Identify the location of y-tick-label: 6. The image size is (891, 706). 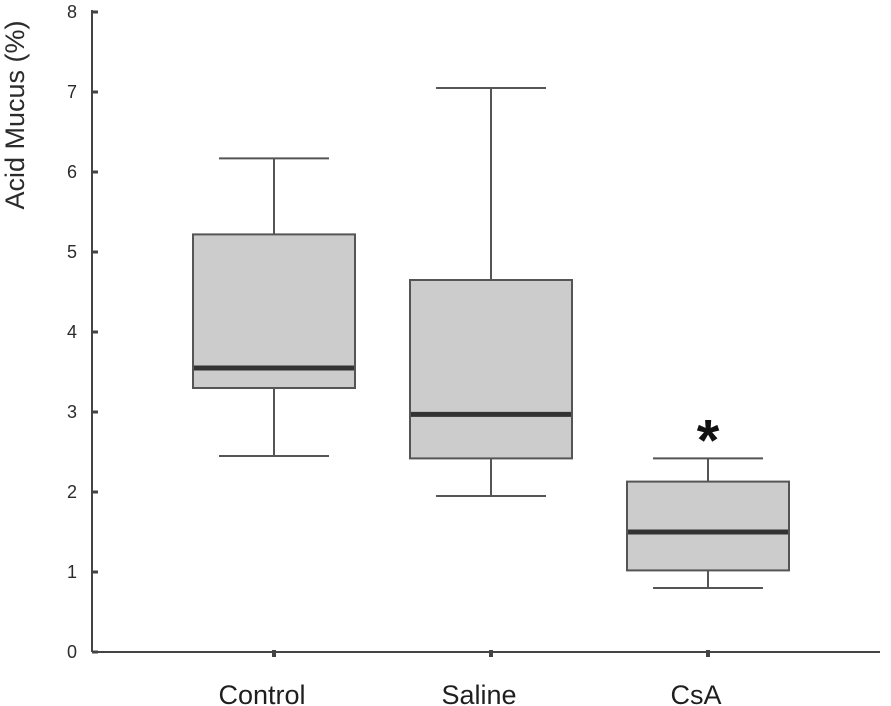
(72, 172).